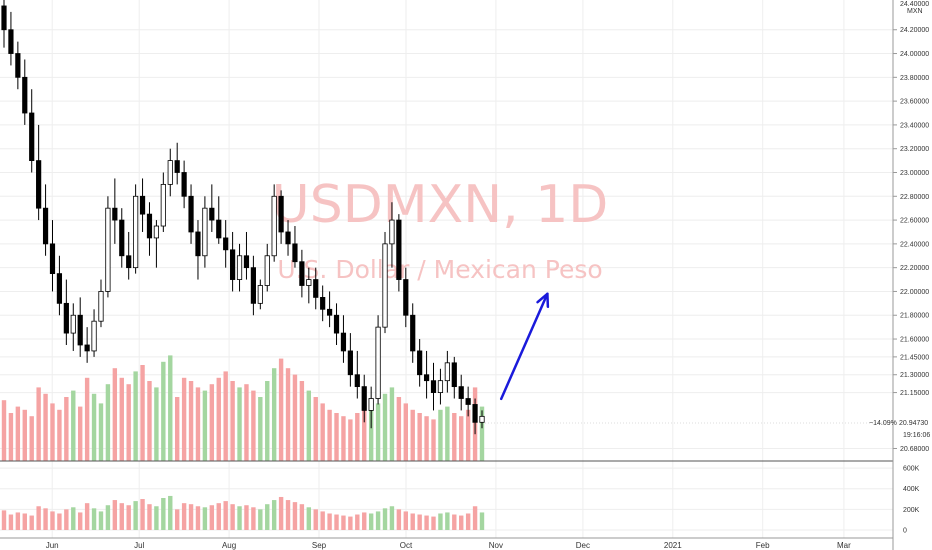  Describe the element at coordinates (448, 545) in the screenshot. I see `time-axis: Jun Jul Aug Sep Oct Nov Dec 2021 Feb Mar` at that location.